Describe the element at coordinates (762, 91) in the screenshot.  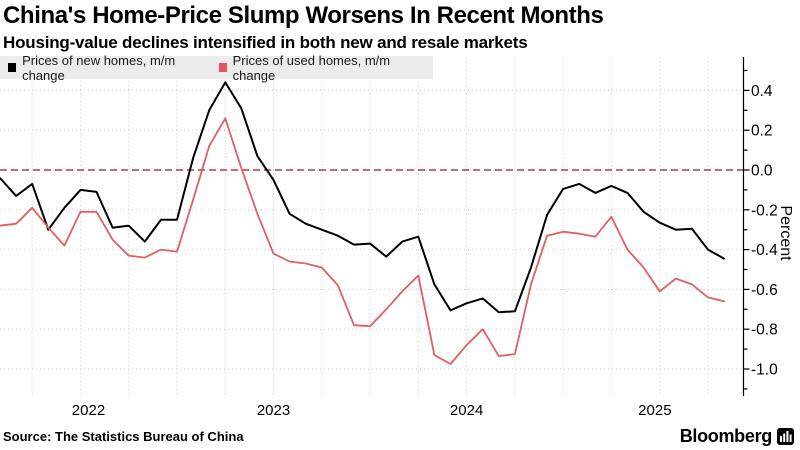
I see `y-tick-label: 0.4` at that location.